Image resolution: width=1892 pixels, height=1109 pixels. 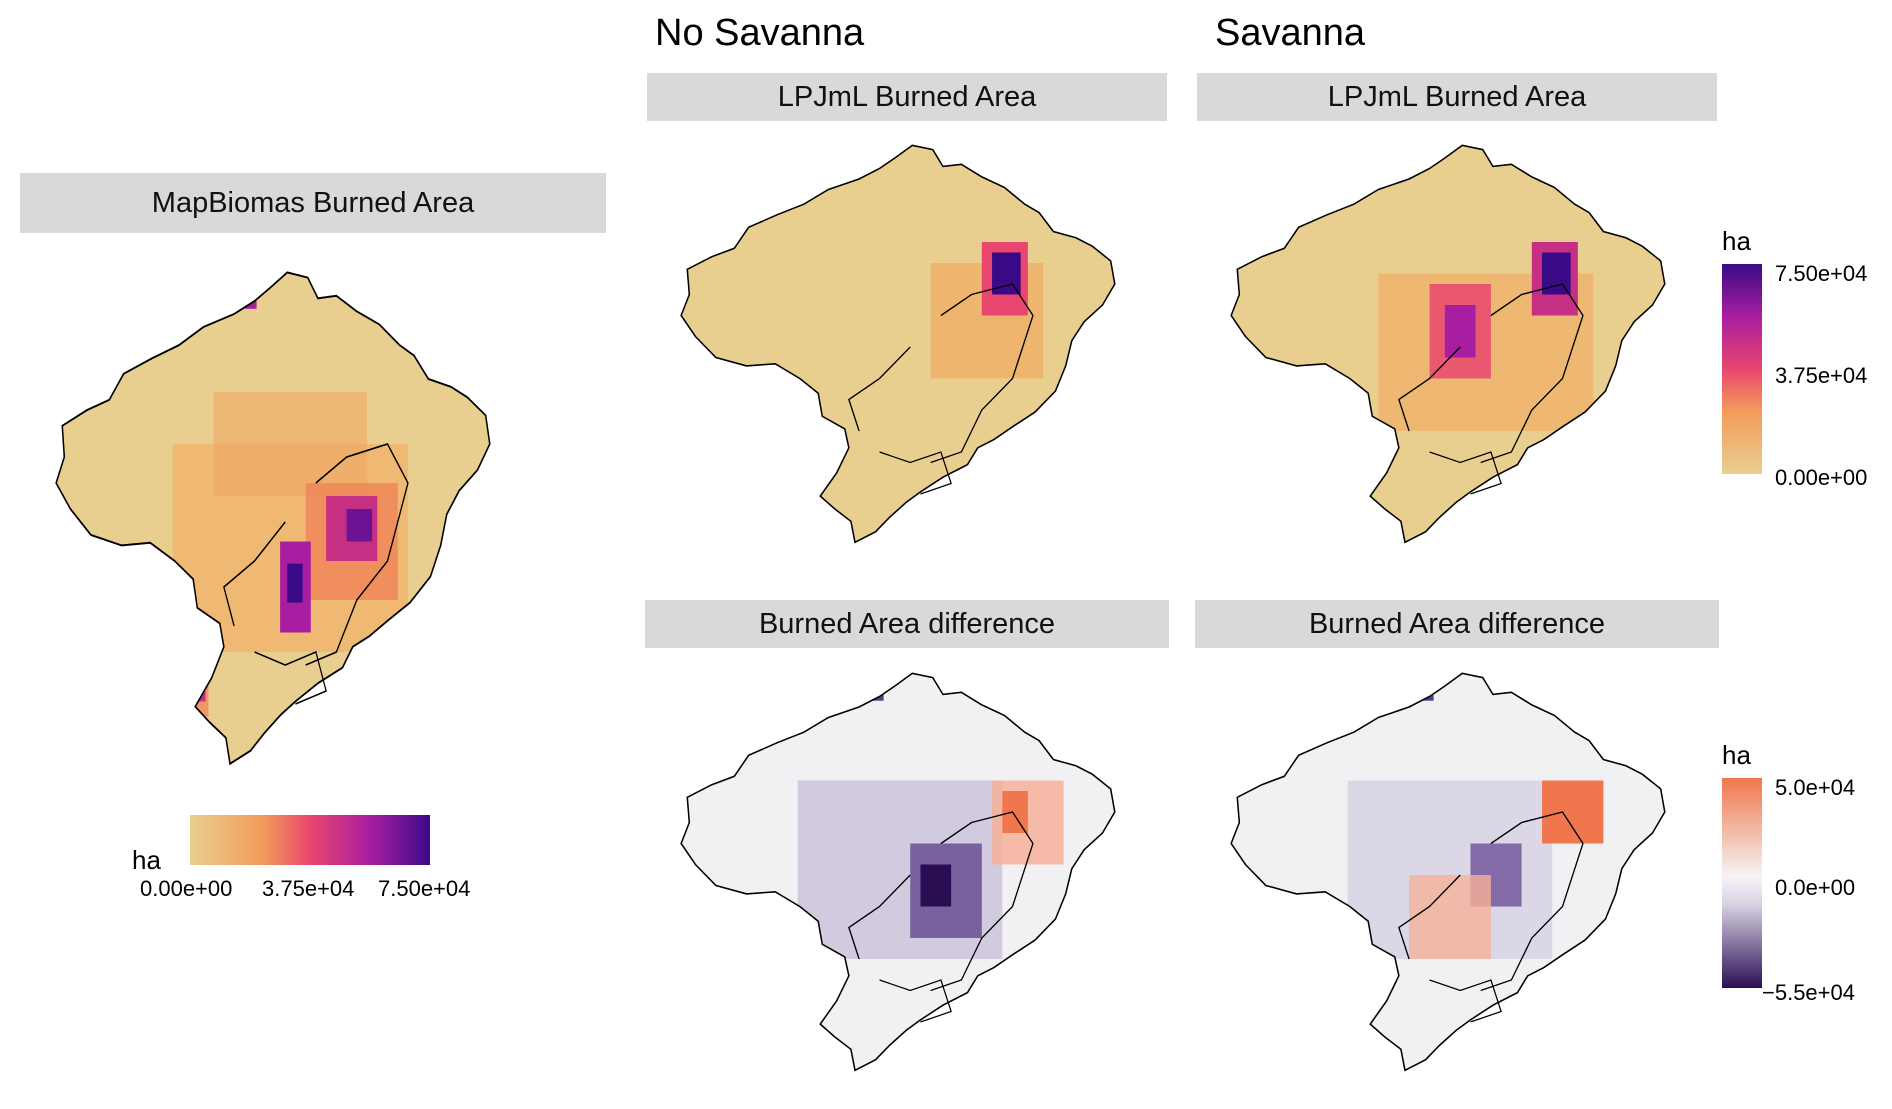 I want to click on panel-strip-nosav-diff: Burned Area difference, so click(x=907, y=624).